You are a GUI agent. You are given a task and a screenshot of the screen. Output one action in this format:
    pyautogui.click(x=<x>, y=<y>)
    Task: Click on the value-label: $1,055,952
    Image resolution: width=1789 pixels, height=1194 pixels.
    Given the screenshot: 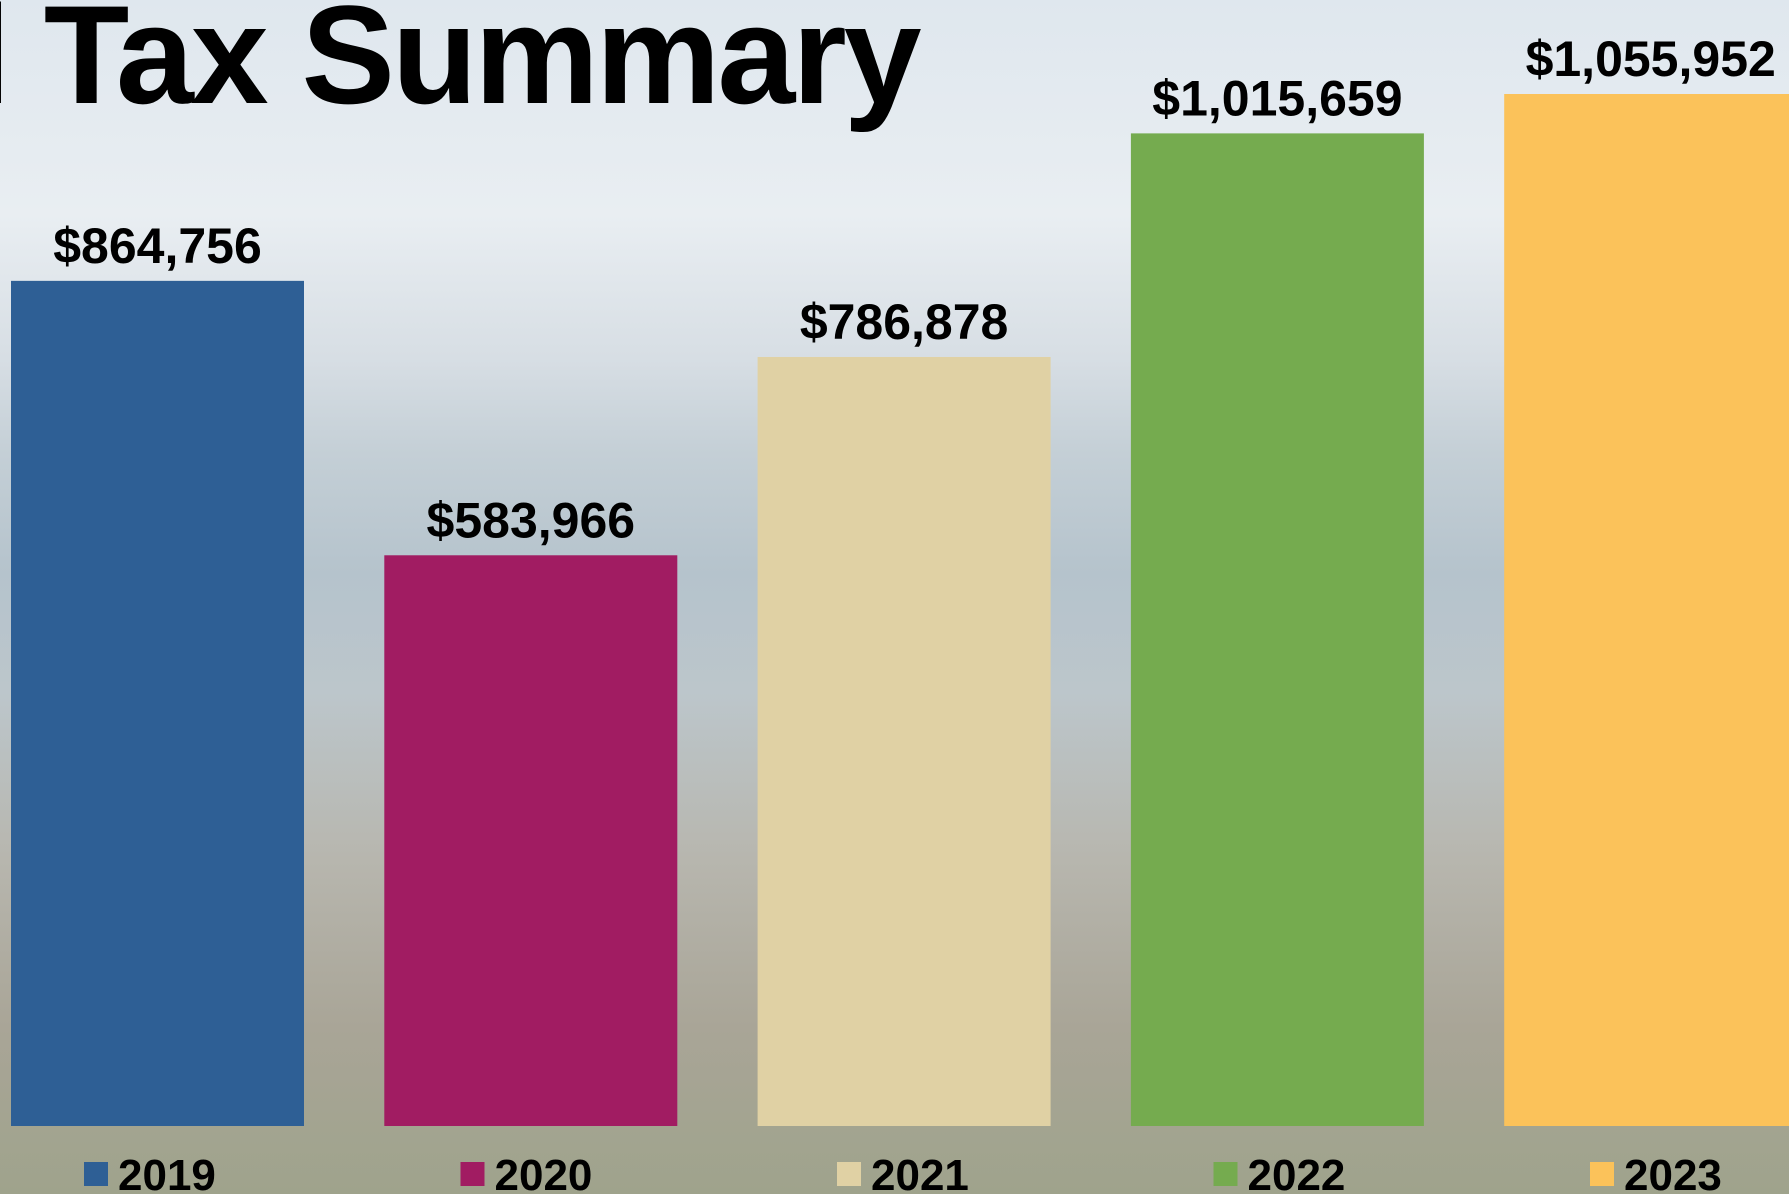 What is the action you would take?
    pyautogui.click(x=1651, y=59)
    